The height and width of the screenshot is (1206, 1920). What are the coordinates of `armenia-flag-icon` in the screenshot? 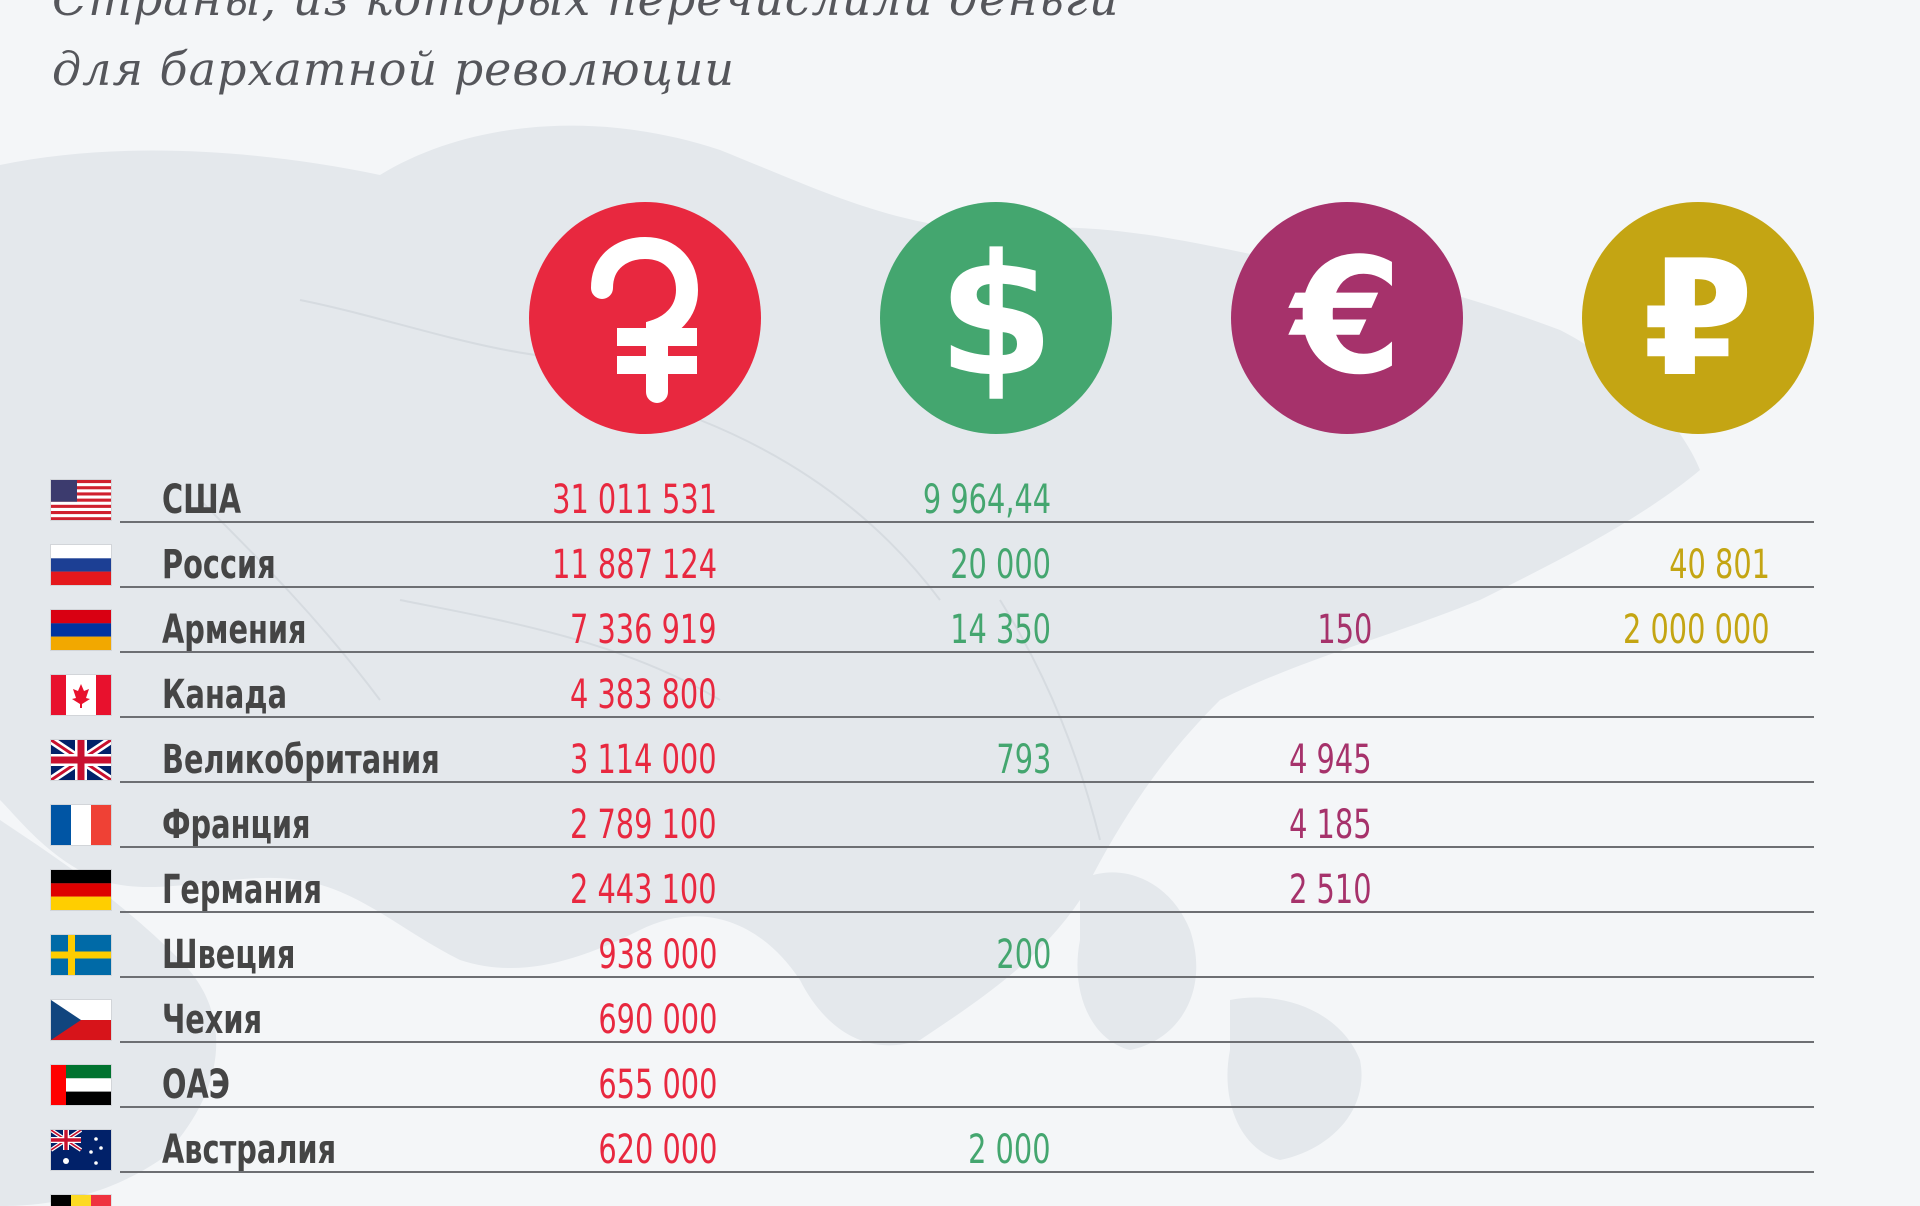 It's located at (81, 630).